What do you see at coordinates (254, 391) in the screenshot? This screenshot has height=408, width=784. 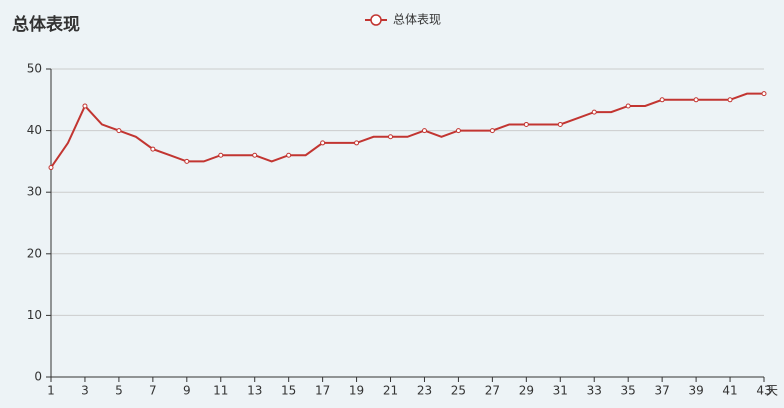 I see `x-tick-label: 13` at bounding box center [254, 391].